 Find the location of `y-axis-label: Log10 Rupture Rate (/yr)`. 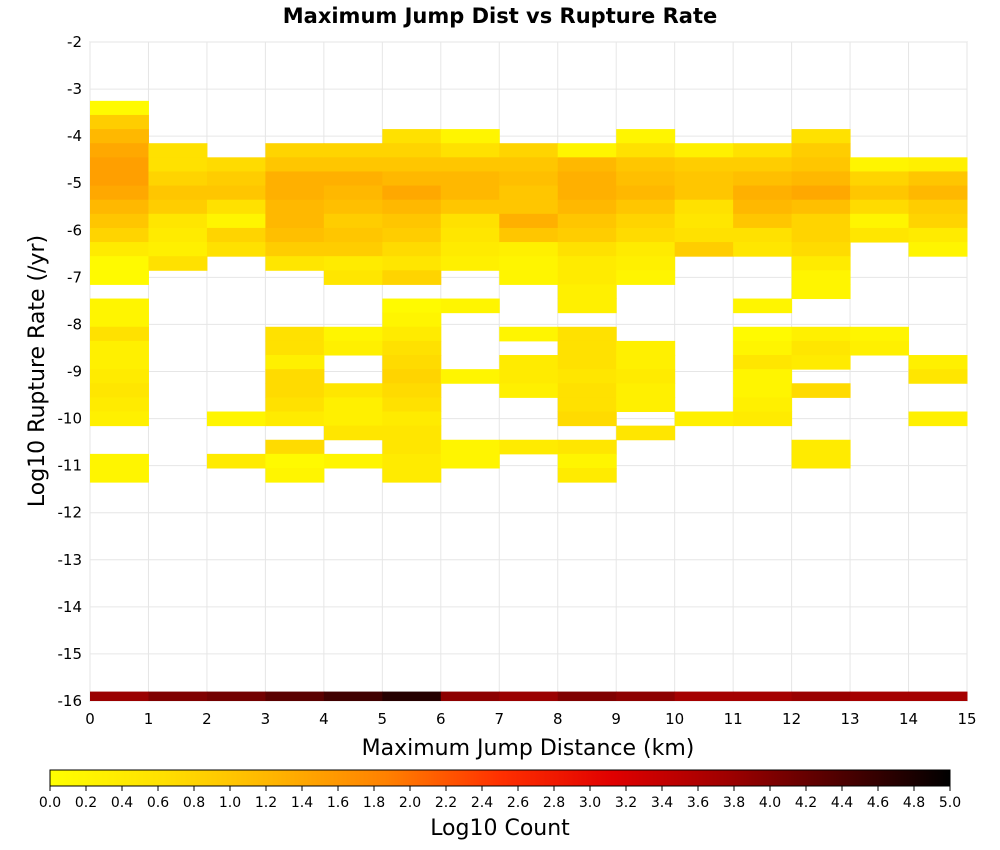

y-axis-label: Log10 Rupture Rate (/yr) is located at coordinates (37, 371).